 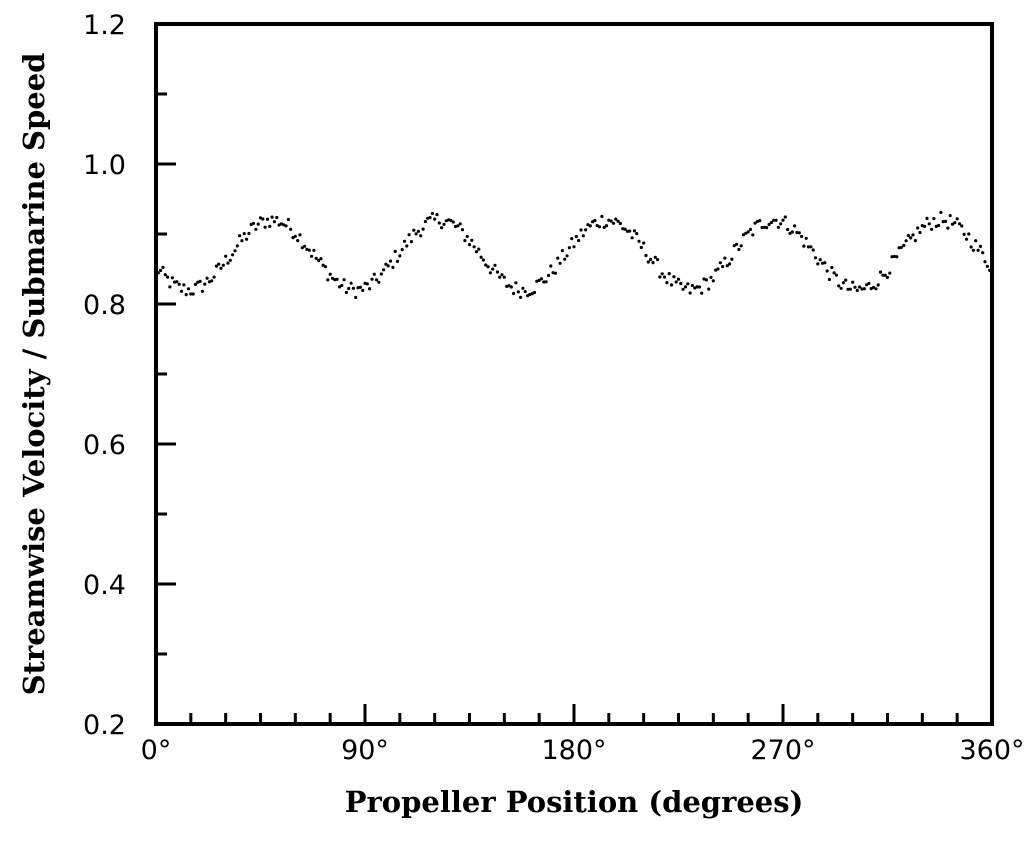 What do you see at coordinates (104, 585) in the screenshot?
I see `y-tick-label: 0.4` at bounding box center [104, 585].